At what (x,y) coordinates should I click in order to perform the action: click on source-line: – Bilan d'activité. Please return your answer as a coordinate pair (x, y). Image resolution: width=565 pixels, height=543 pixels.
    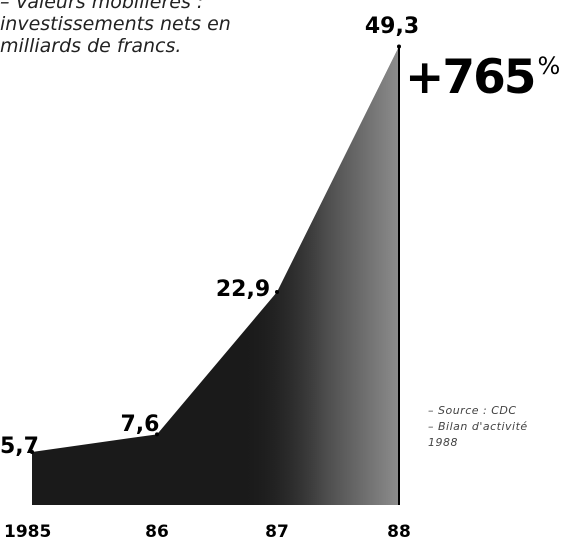
    Looking at the image, I should click on (478, 426).